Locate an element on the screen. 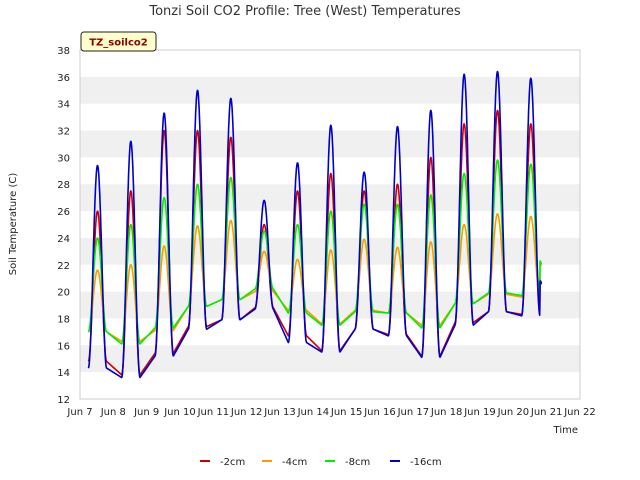  site-badge-box is located at coordinates (118, 41).